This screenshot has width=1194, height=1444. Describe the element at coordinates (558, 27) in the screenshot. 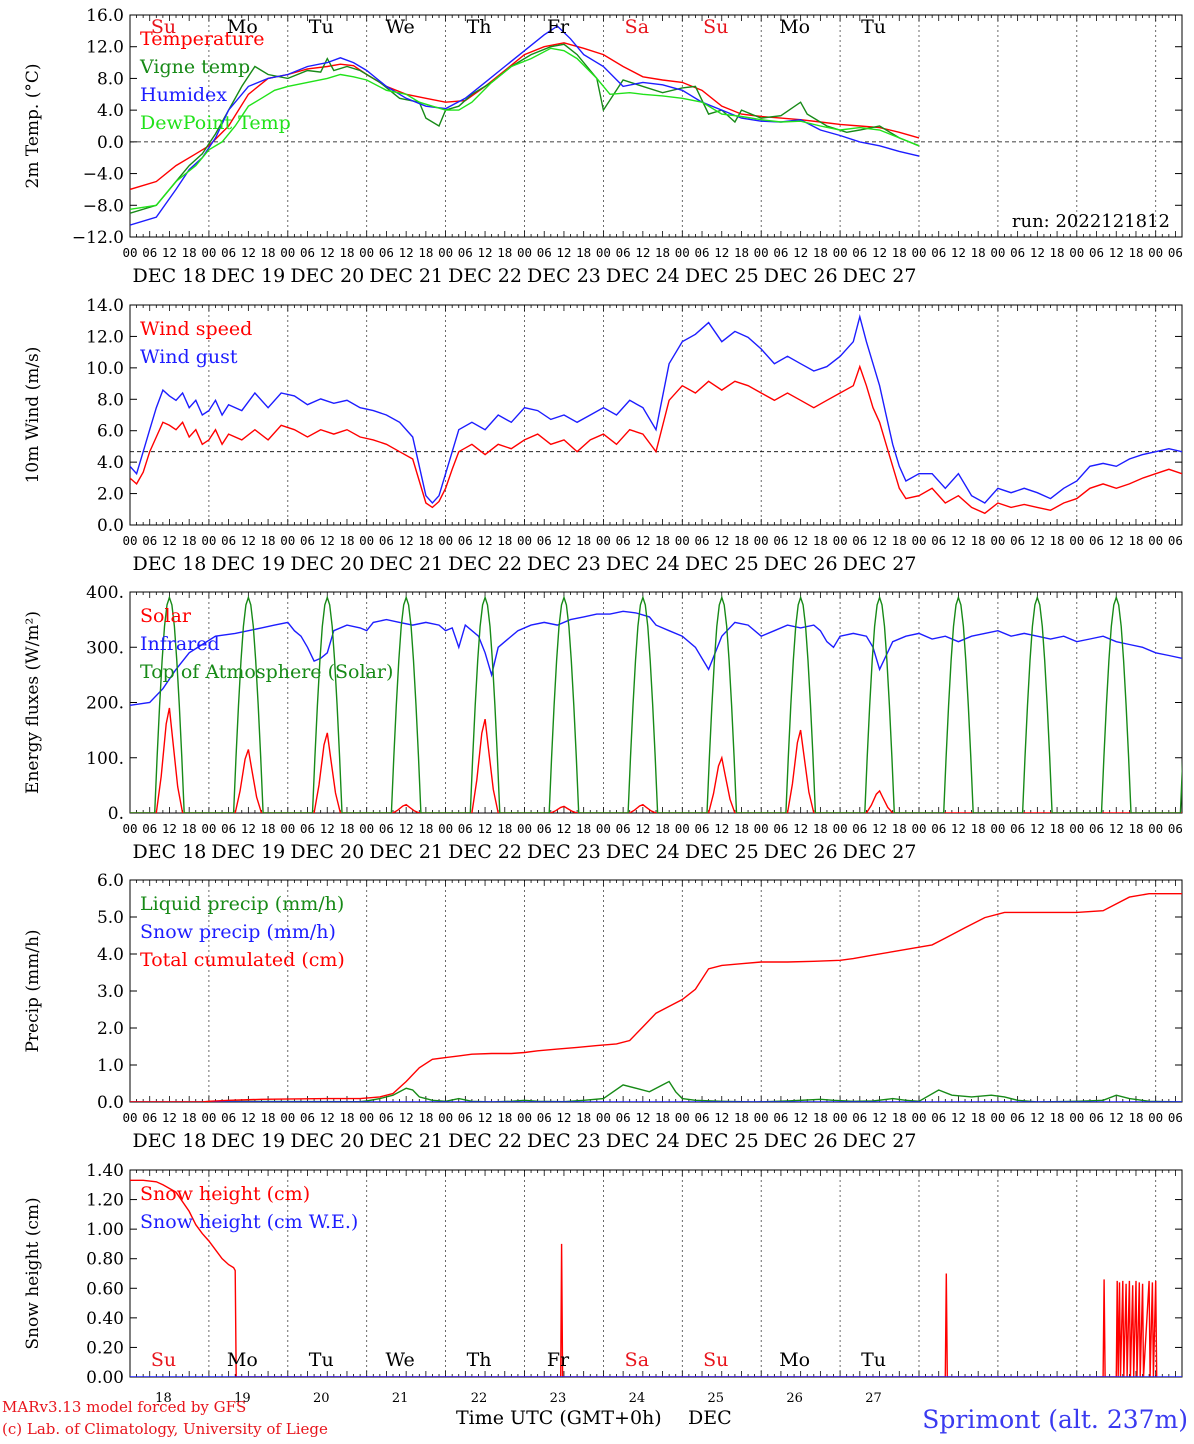

I see `day-of-week-label: Fr` at that location.